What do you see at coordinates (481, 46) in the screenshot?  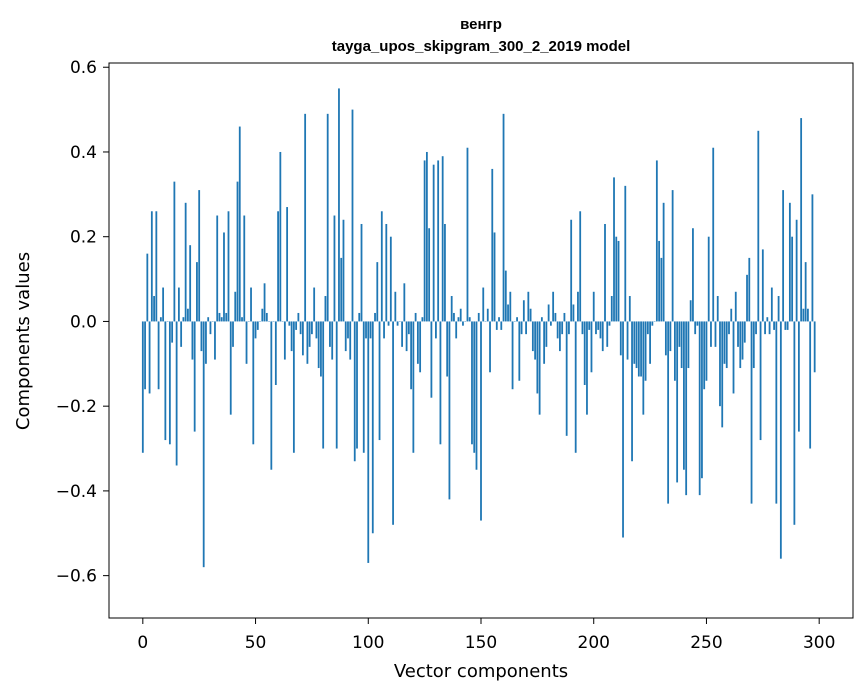 I see `chart-subtitle: tayga_upos_skipgram_300_2_2019 model` at bounding box center [481, 46].